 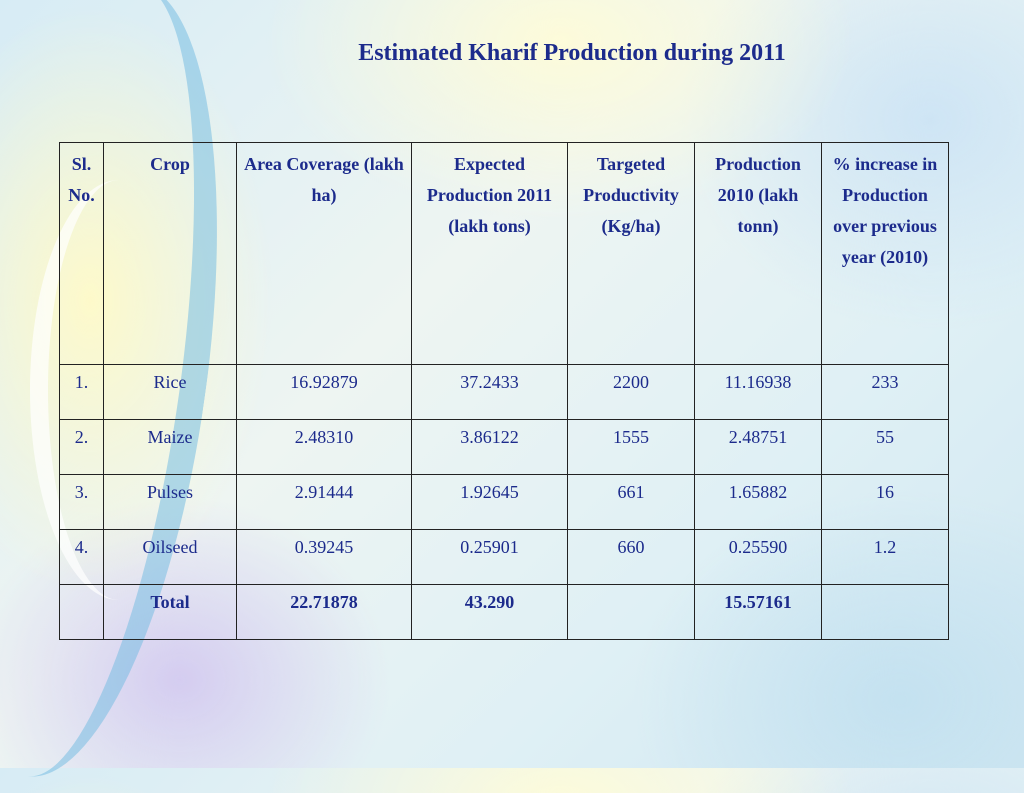 I want to click on cell-area: 2.48310, so click(x=324, y=447).